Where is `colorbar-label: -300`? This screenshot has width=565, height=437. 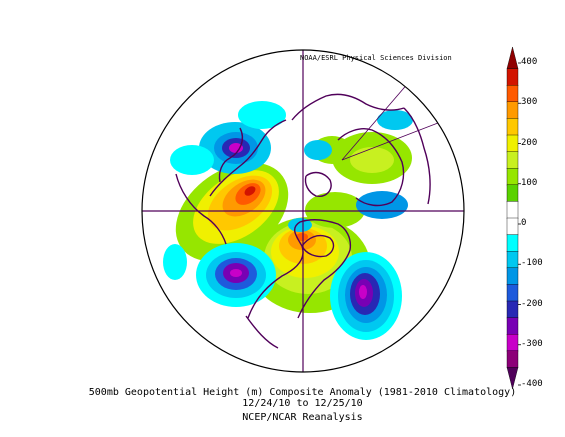 colorbar-label: -300 is located at coordinates (532, 343).